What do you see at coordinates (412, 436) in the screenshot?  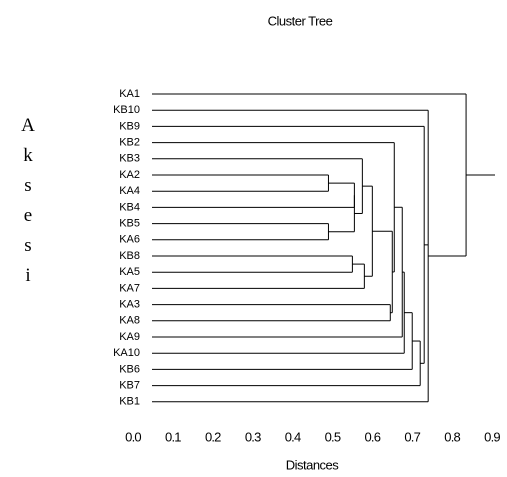 I see `x-tick-label: 0.7` at bounding box center [412, 436].